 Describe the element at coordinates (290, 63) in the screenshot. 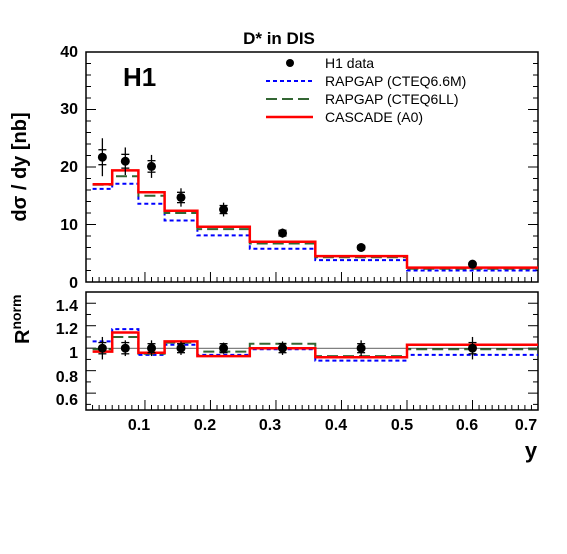

I see `legend-marker-h1-data` at that location.